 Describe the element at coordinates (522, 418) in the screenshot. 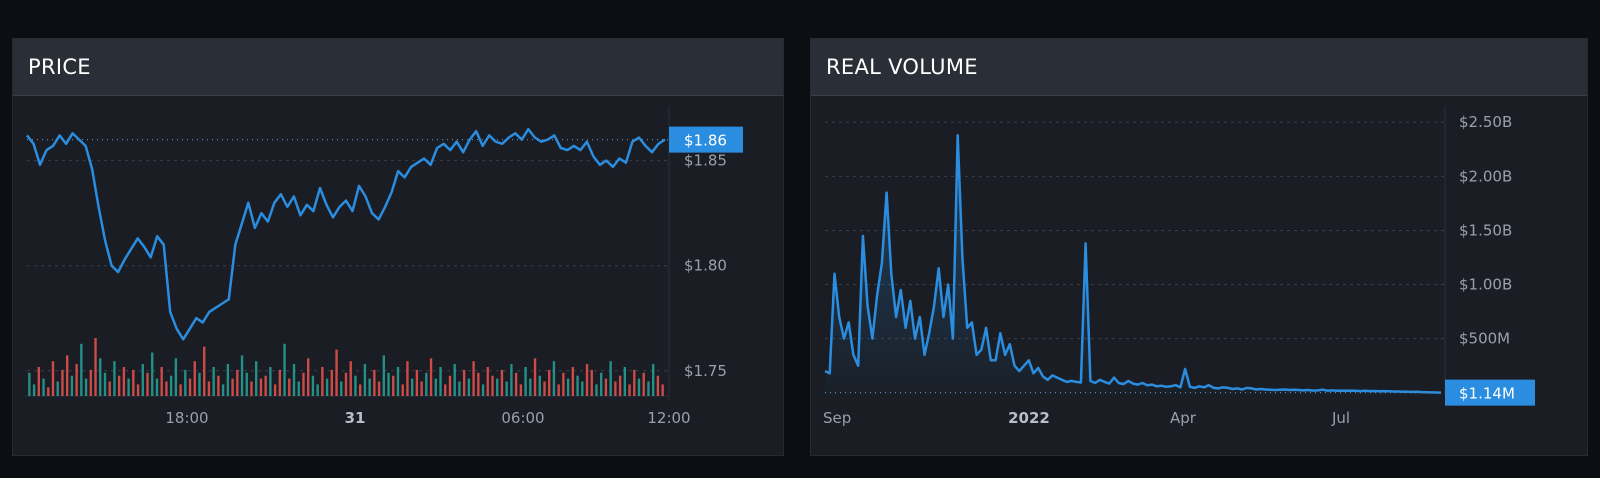

I see `price-x-tick-label: 06:00` at that location.